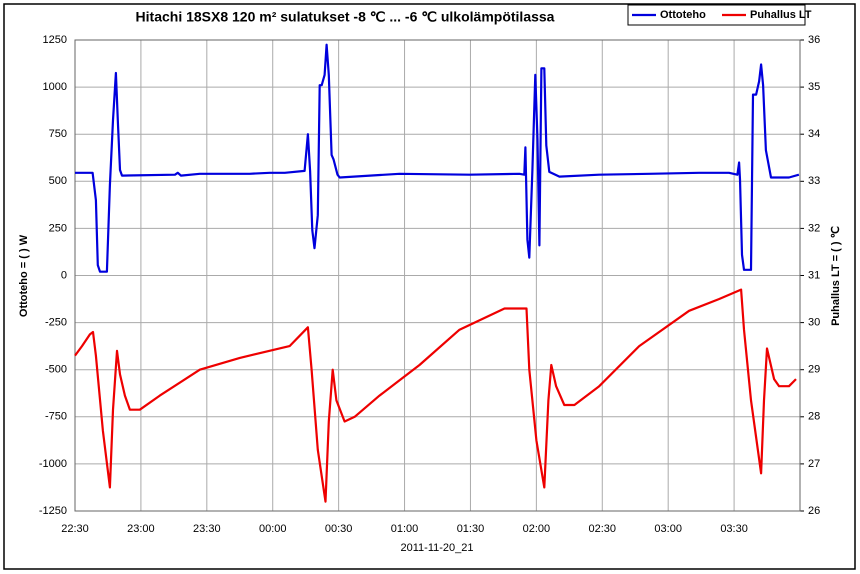 The width and height of the screenshot is (860, 574). Describe the element at coordinates (56, 417) in the screenshot. I see `y-tick-label: -750` at that location.